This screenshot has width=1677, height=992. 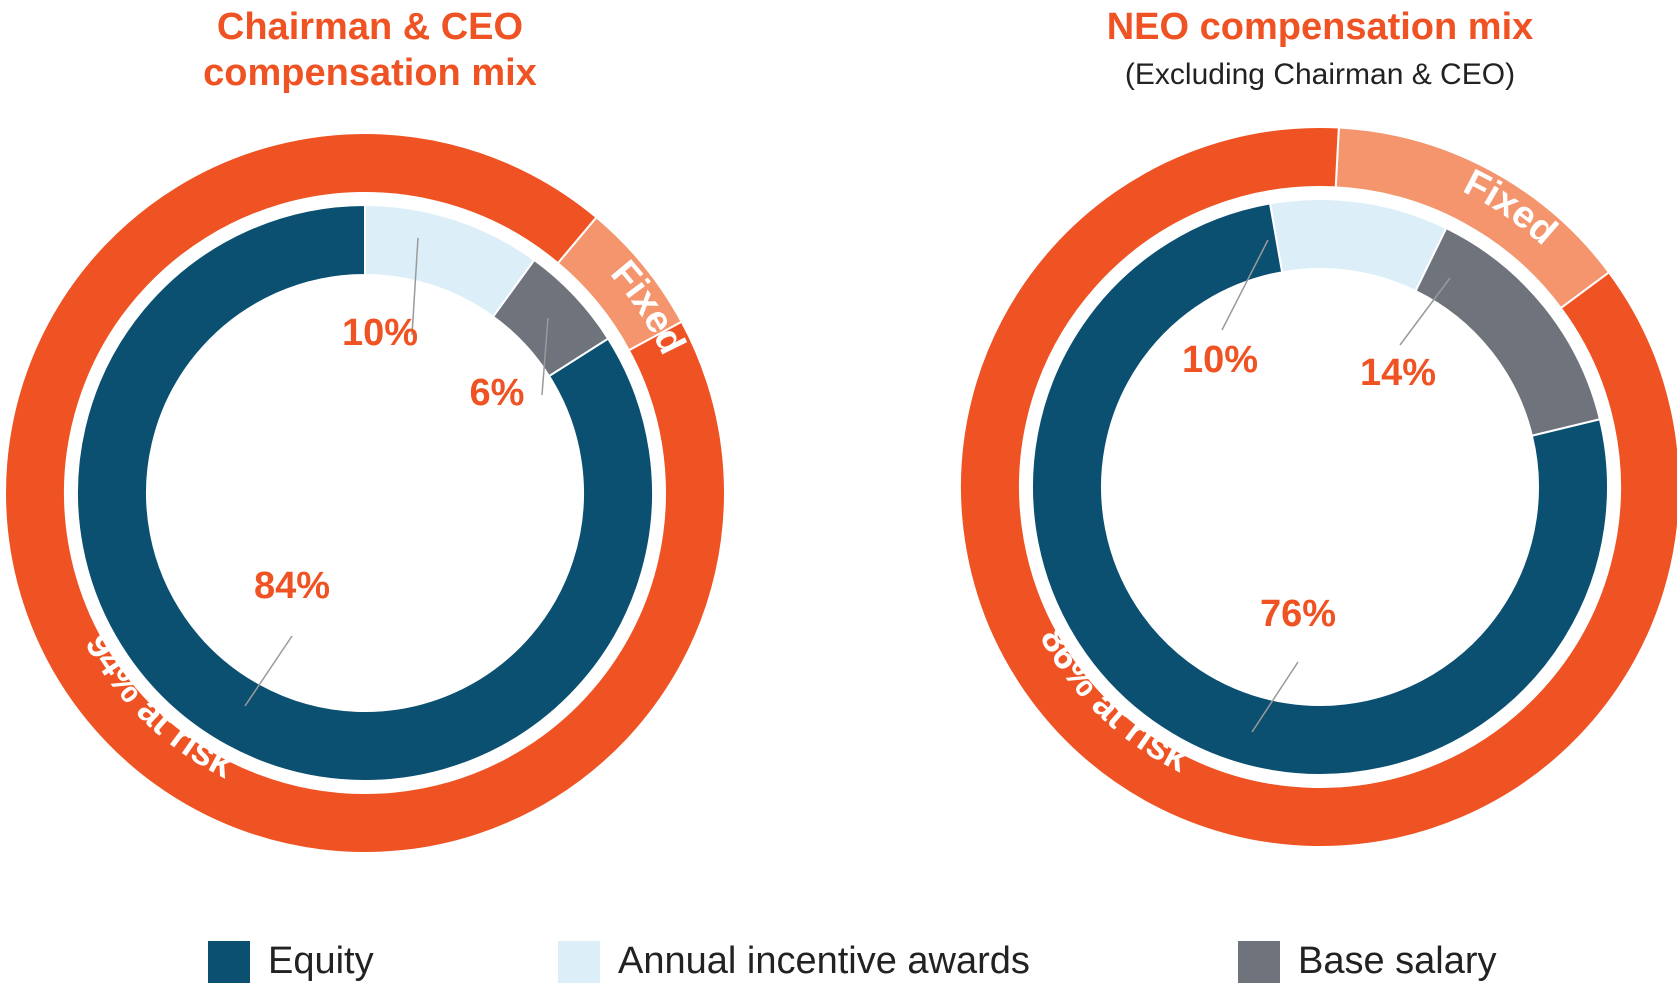 I want to click on chart-2-label-equity: 76%, so click(x=1298, y=614).